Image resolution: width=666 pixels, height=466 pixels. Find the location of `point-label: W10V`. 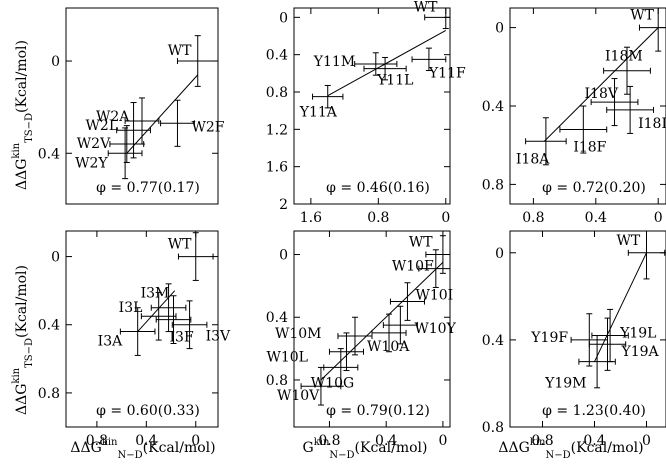

point-label: W10V is located at coordinates (298, 396).